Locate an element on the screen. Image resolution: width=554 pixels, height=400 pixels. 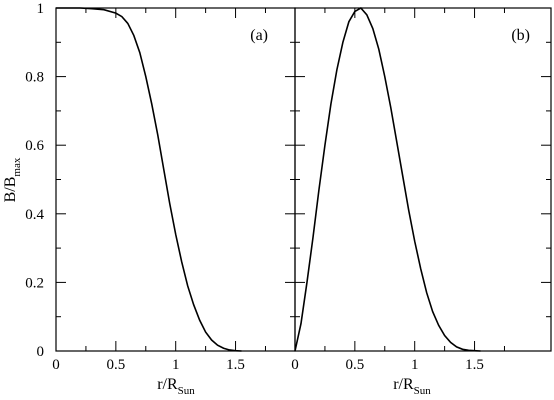
y-tick-label: 0 is located at coordinates (41, 352).